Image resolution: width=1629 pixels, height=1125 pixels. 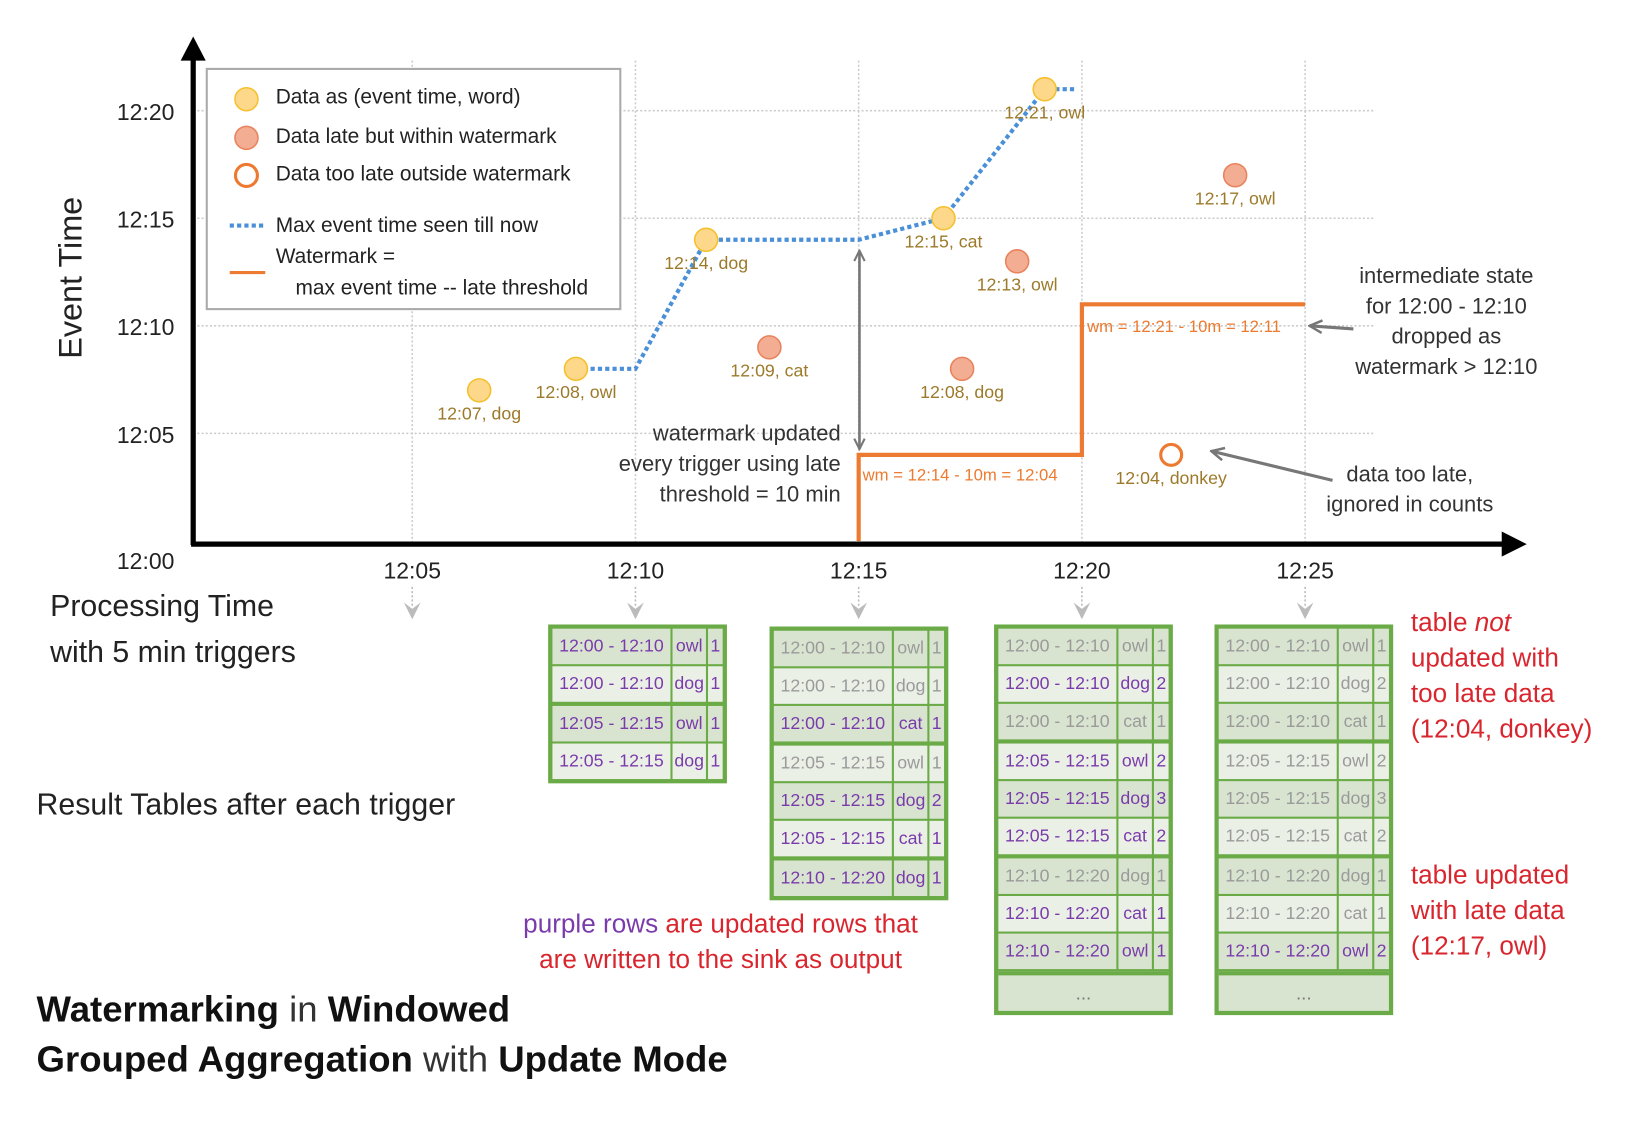 I want to click on table-row-updated: 12:05 - 12:15 dog 2, so click(x=859, y=801).